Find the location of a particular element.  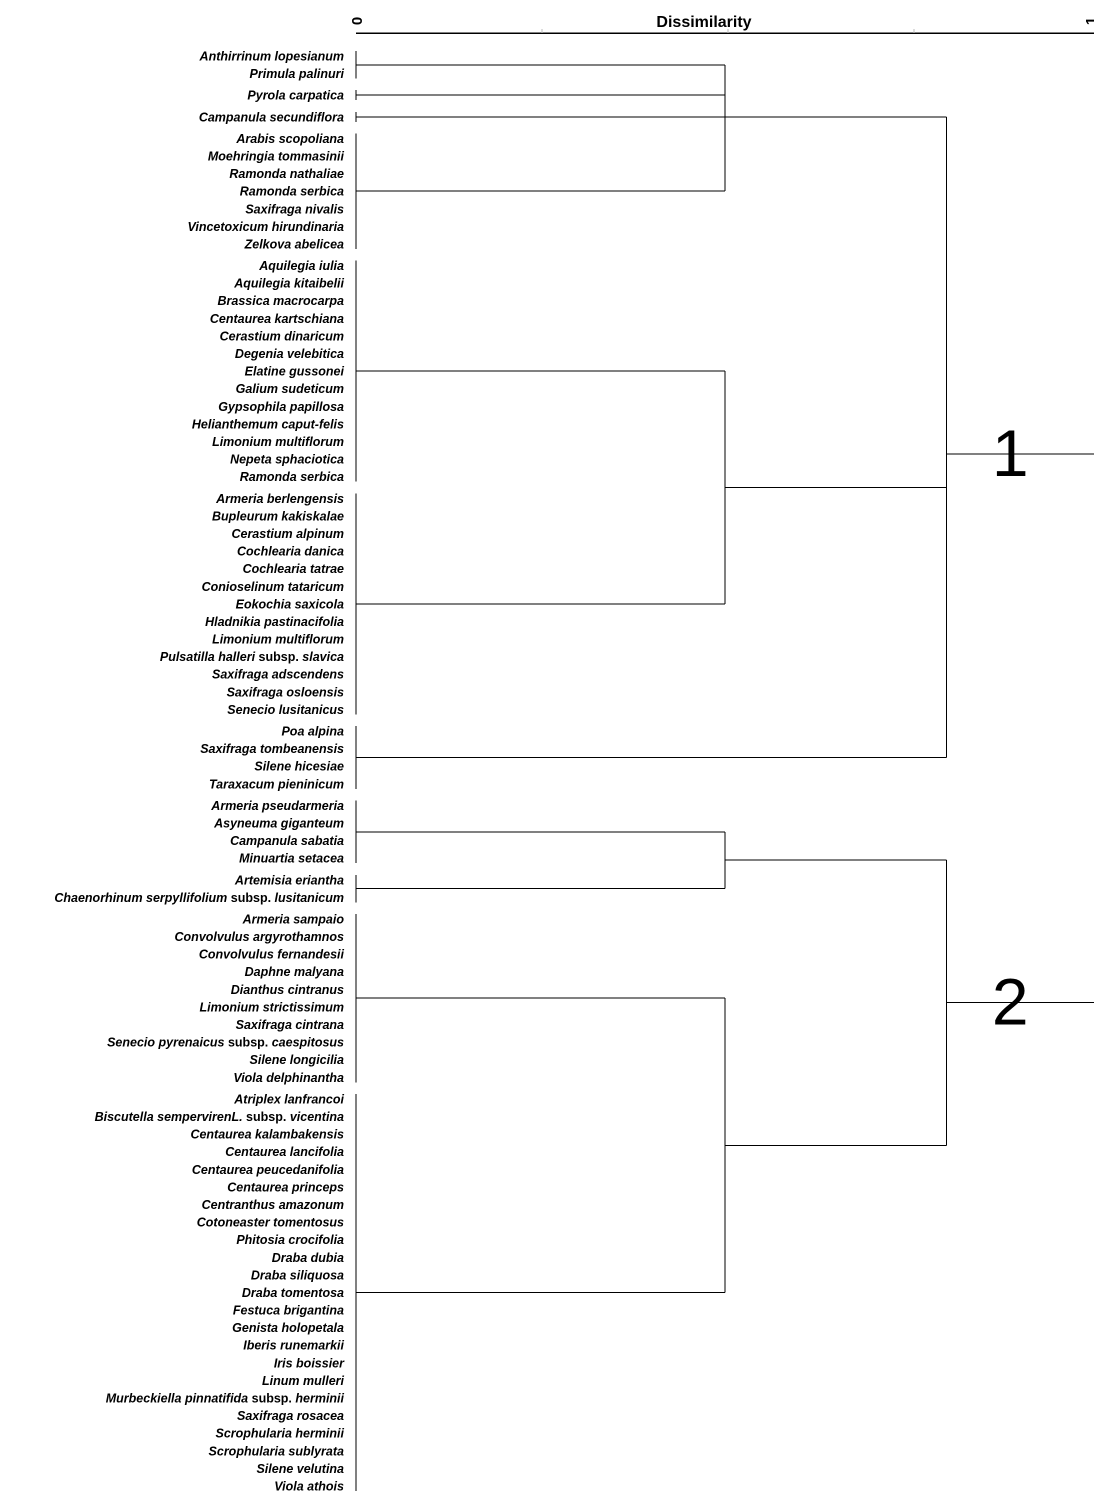

taxon-label: Scrophularia herminii is located at coordinates (279, 1434).